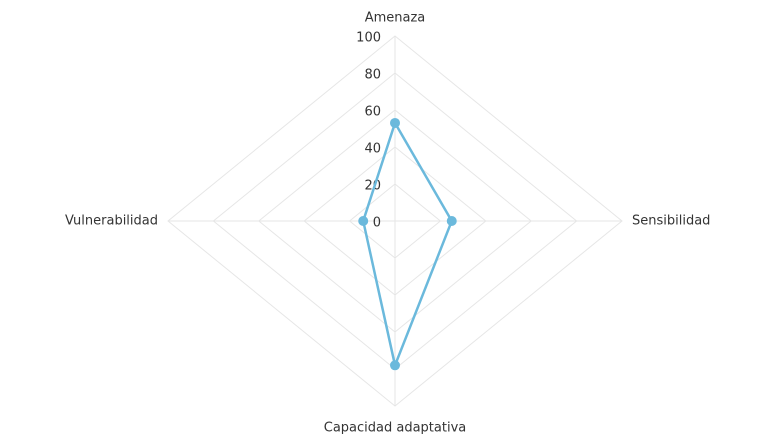  What do you see at coordinates (372, 149) in the screenshot?
I see `y-tick-label: 40` at bounding box center [372, 149].